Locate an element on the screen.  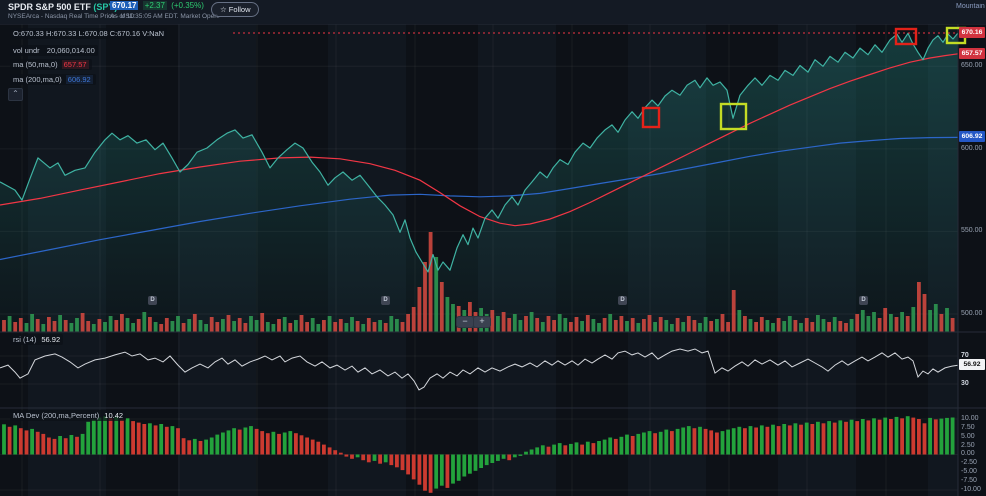
chart-type-label: Mountain is located at coordinates (970, 6).